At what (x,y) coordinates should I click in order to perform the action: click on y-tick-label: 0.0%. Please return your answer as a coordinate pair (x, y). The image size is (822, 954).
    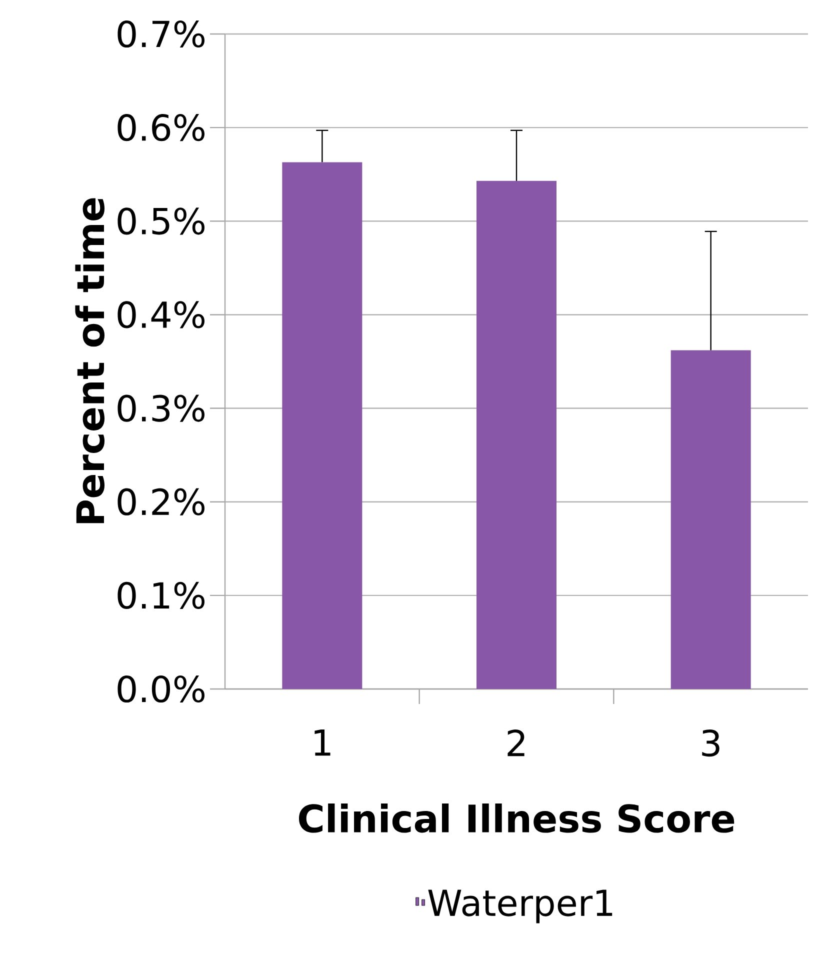
    Looking at the image, I should click on (161, 689).